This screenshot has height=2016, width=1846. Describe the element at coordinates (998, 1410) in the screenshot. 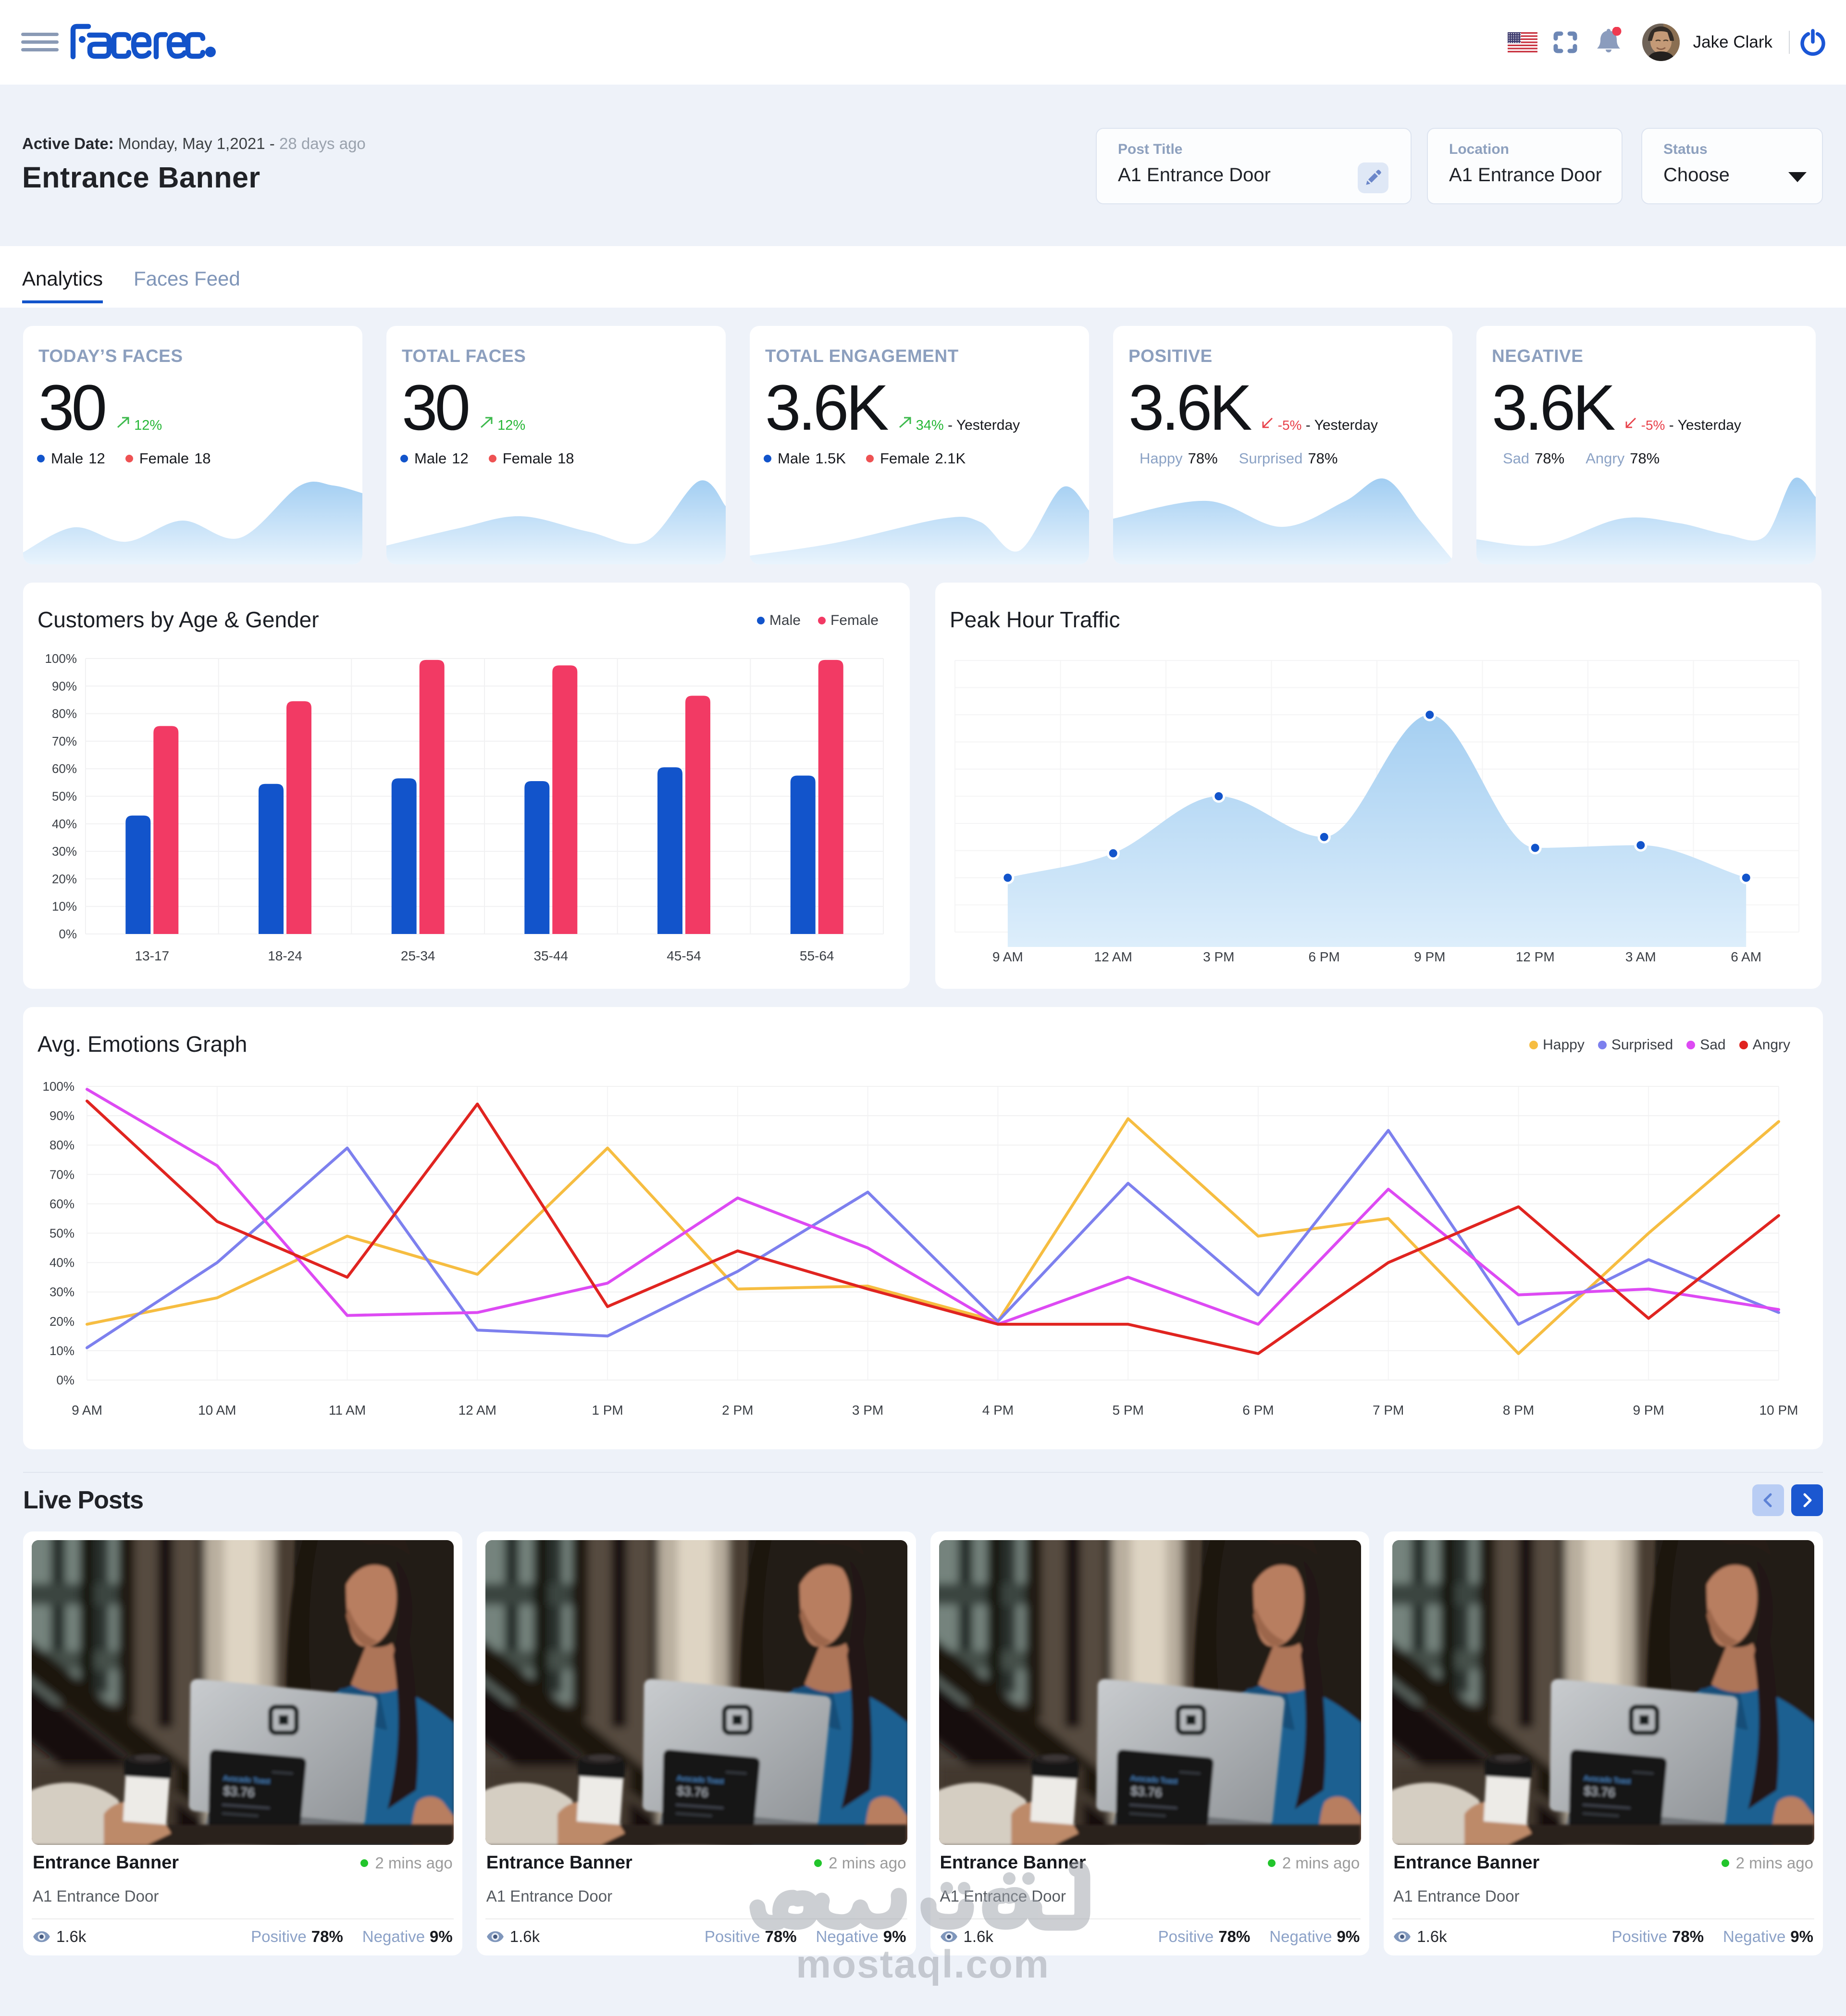

I see `svg-text: 4 PM` at that location.